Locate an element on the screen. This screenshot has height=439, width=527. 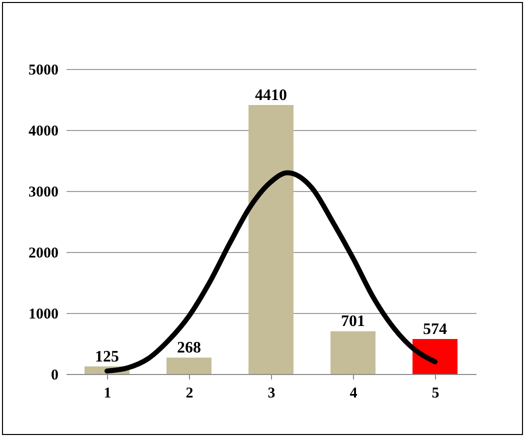
x-tick-label: 2 is located at coordinates (190, 394).